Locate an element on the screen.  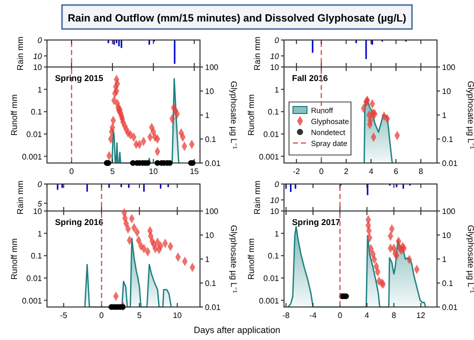
x-axis-title: Days after application is located at coordinates (237, 330).